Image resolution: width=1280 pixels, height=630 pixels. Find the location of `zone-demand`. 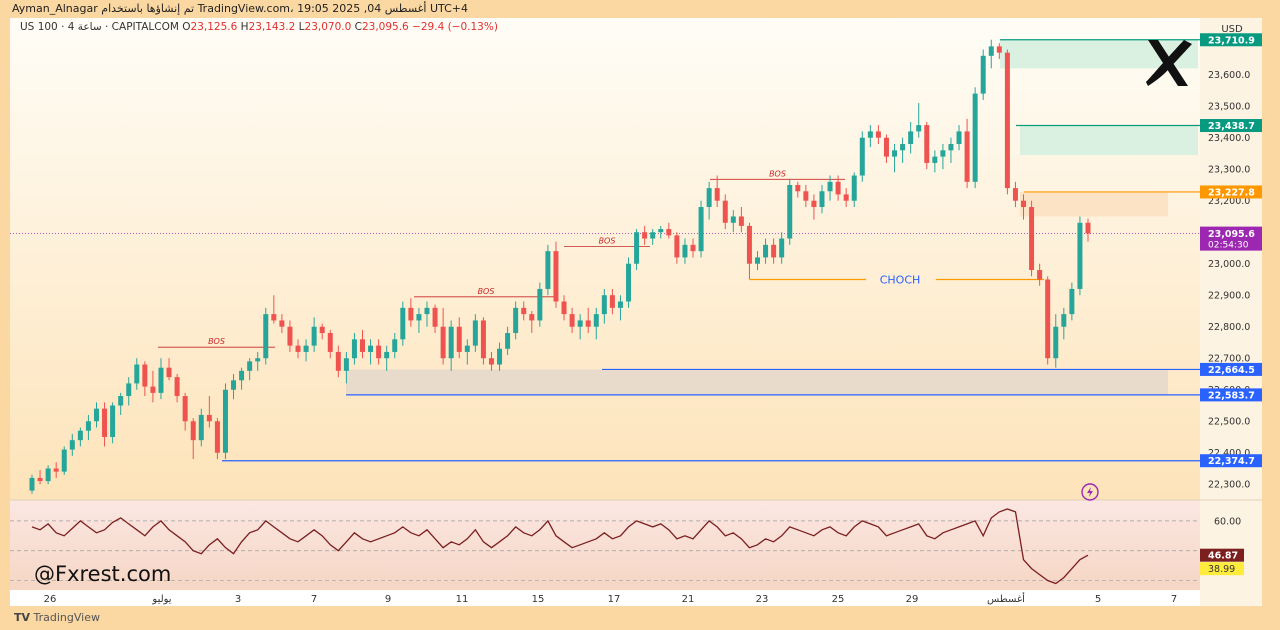

zone-demand is located at coordinates (757, 382).